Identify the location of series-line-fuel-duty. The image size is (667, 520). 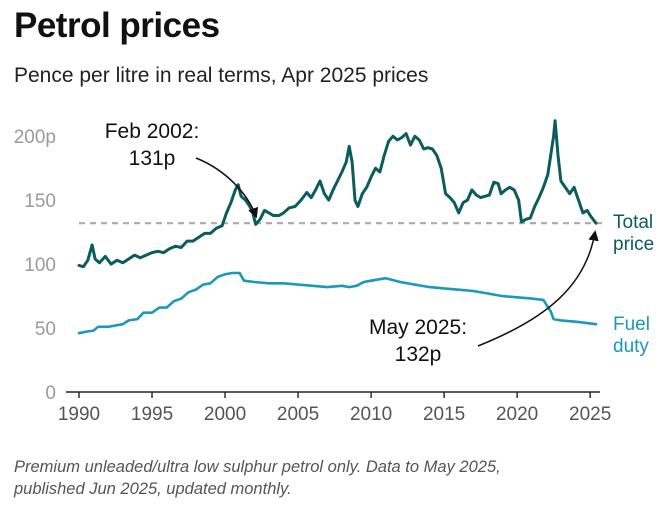
(337, 303).